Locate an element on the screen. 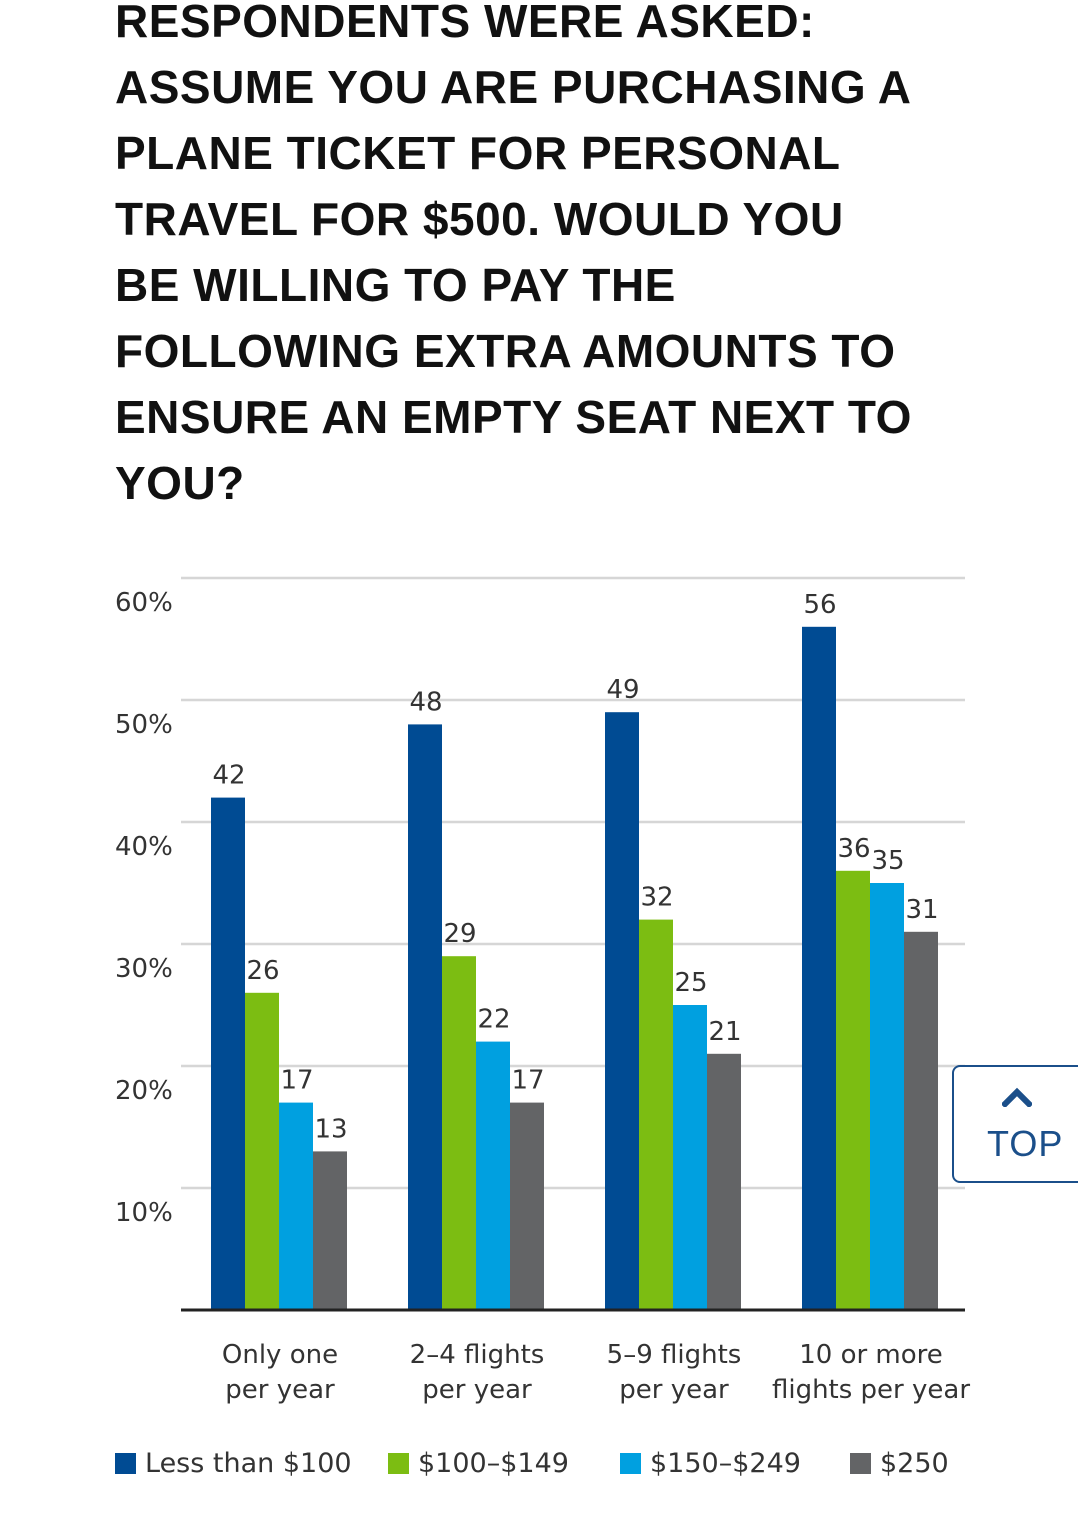 The image size is (1078, 1514). back-to-top-label: TOP is located at coordinates (1025, 1143).